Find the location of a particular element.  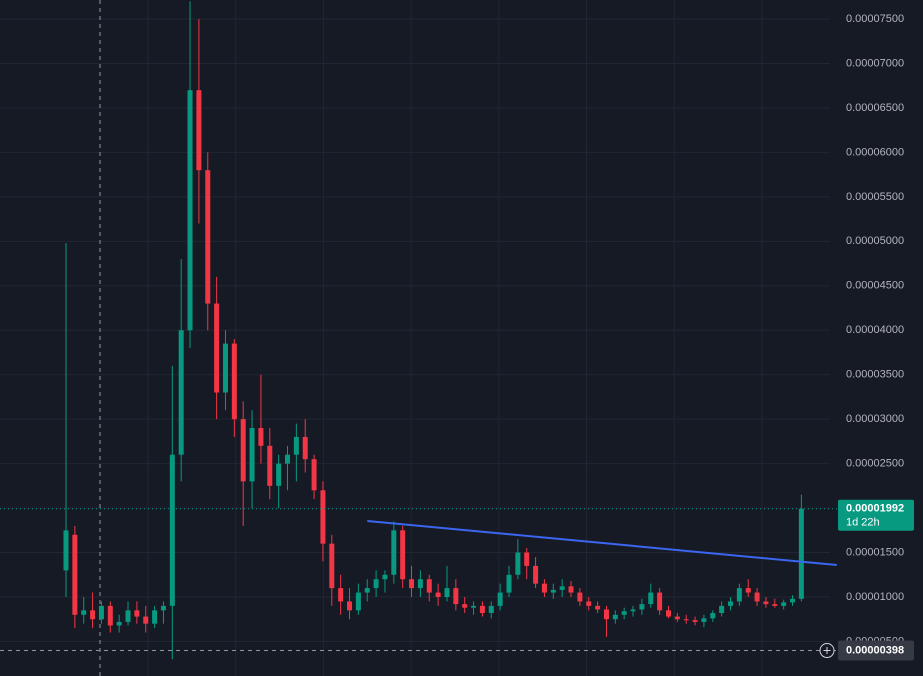

countdown-label: 1d 22h is located at coordinates (863, 523).